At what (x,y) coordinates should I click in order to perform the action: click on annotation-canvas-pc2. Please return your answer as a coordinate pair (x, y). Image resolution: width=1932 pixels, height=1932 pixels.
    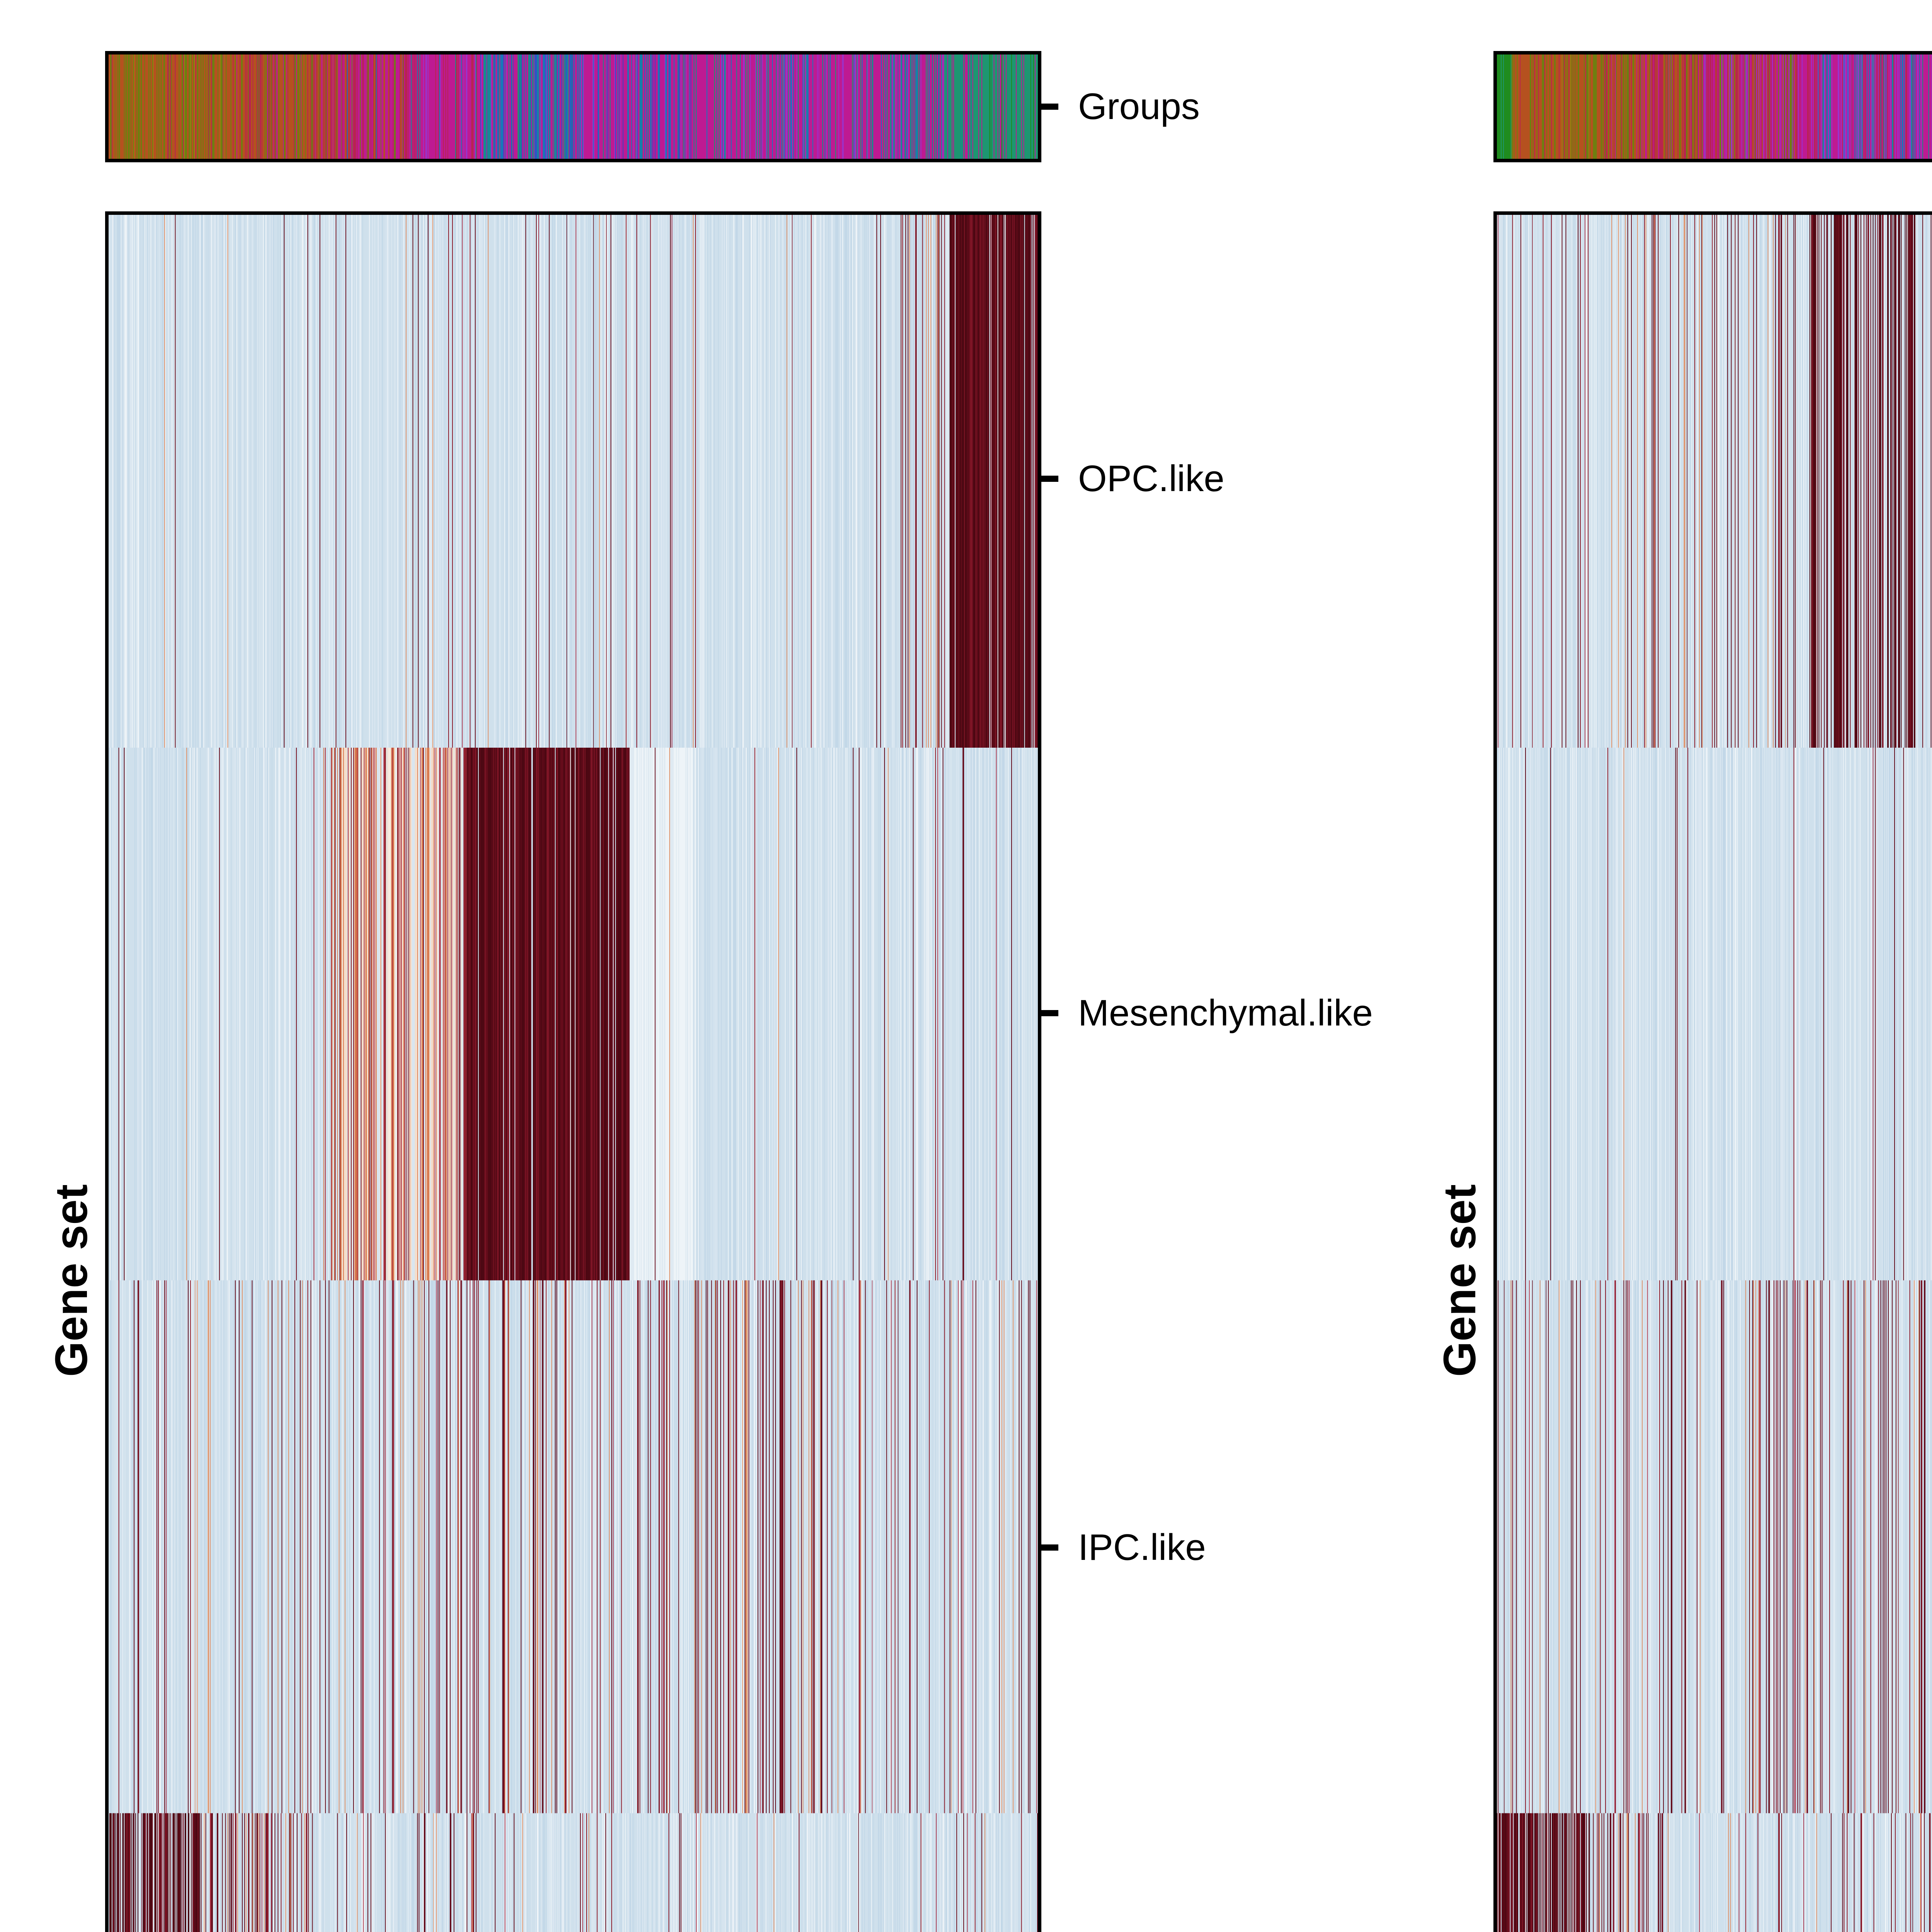
    Looking at the image, I should click on (1714, 106).